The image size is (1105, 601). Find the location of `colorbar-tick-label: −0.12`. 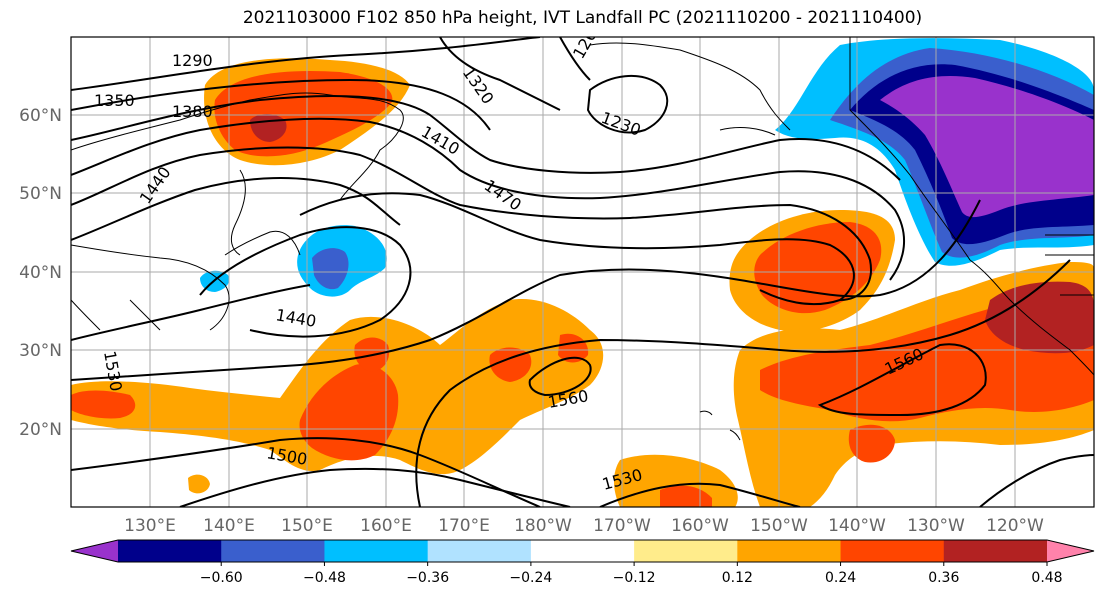

colorbar-tick-label: −0.12 is located at coordinates (634, 578).